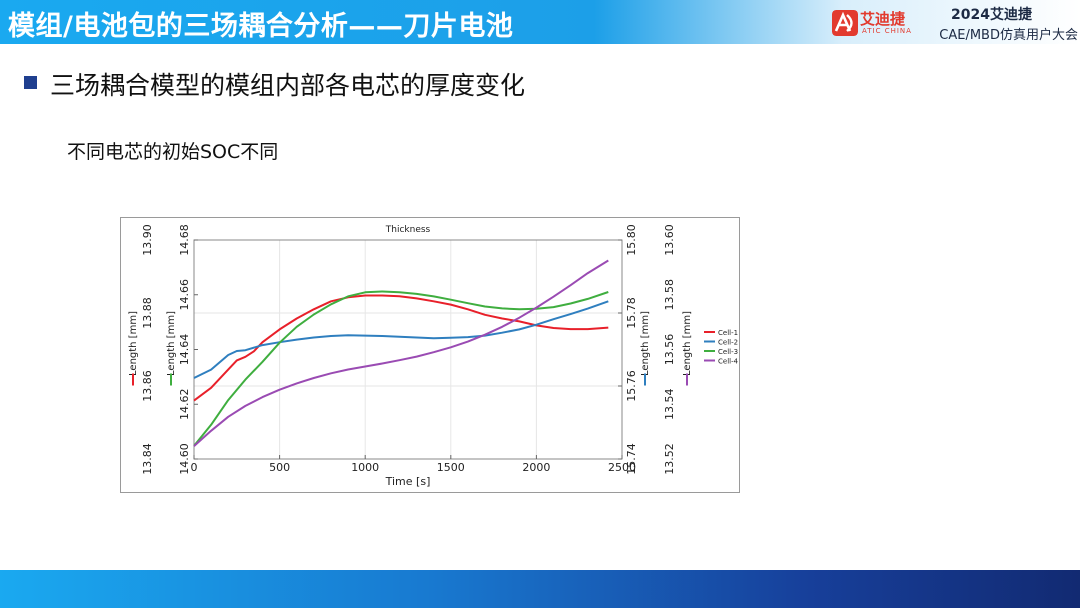 The image size is (1080, 608). I want to click on y-tick-label: 13.88, so click(147, 313).